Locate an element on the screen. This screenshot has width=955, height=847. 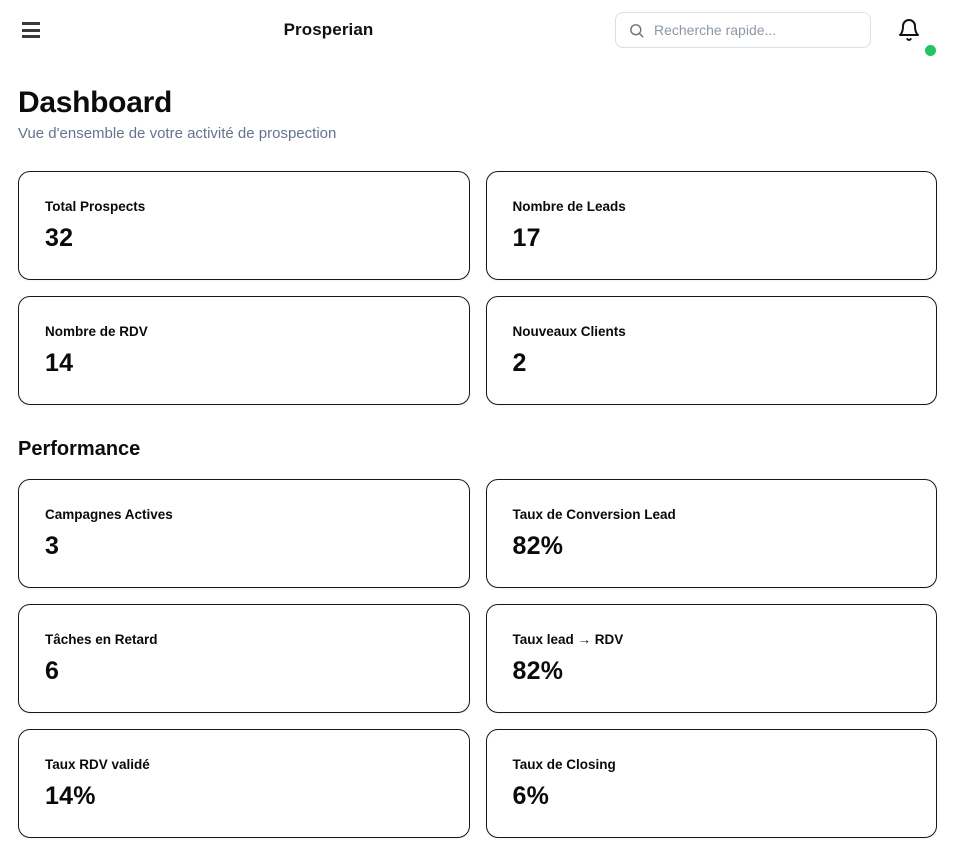
perf-label: Tâches en Retard is located at coordinates (101, 639).